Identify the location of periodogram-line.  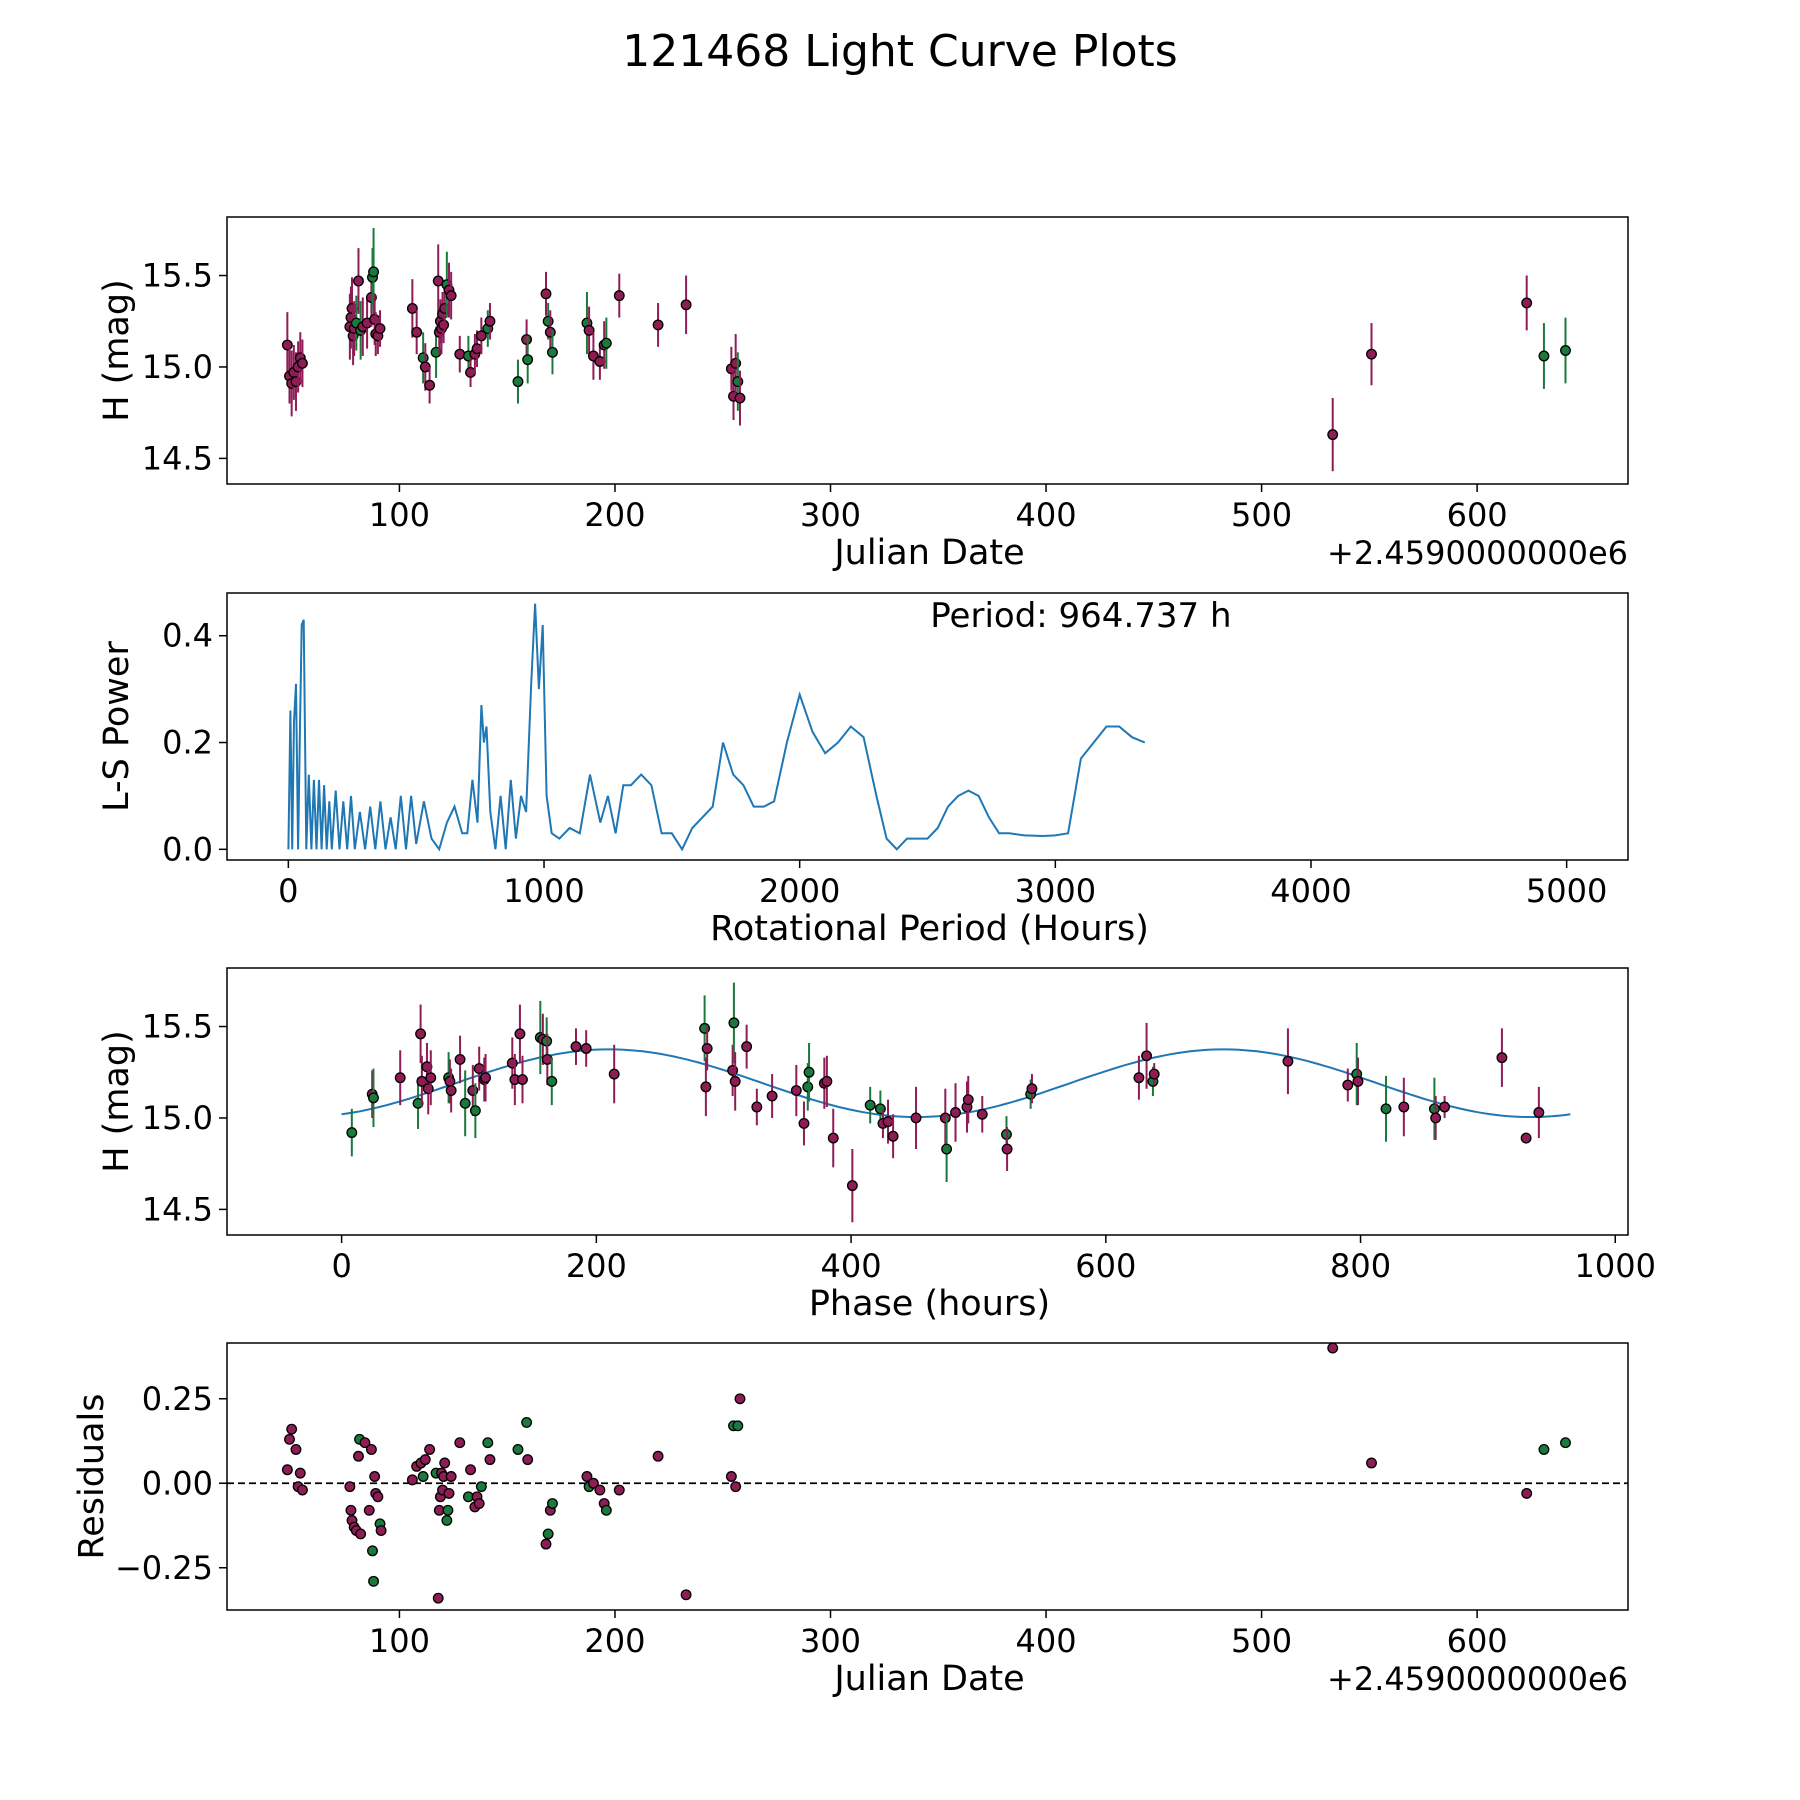
(716, 727).